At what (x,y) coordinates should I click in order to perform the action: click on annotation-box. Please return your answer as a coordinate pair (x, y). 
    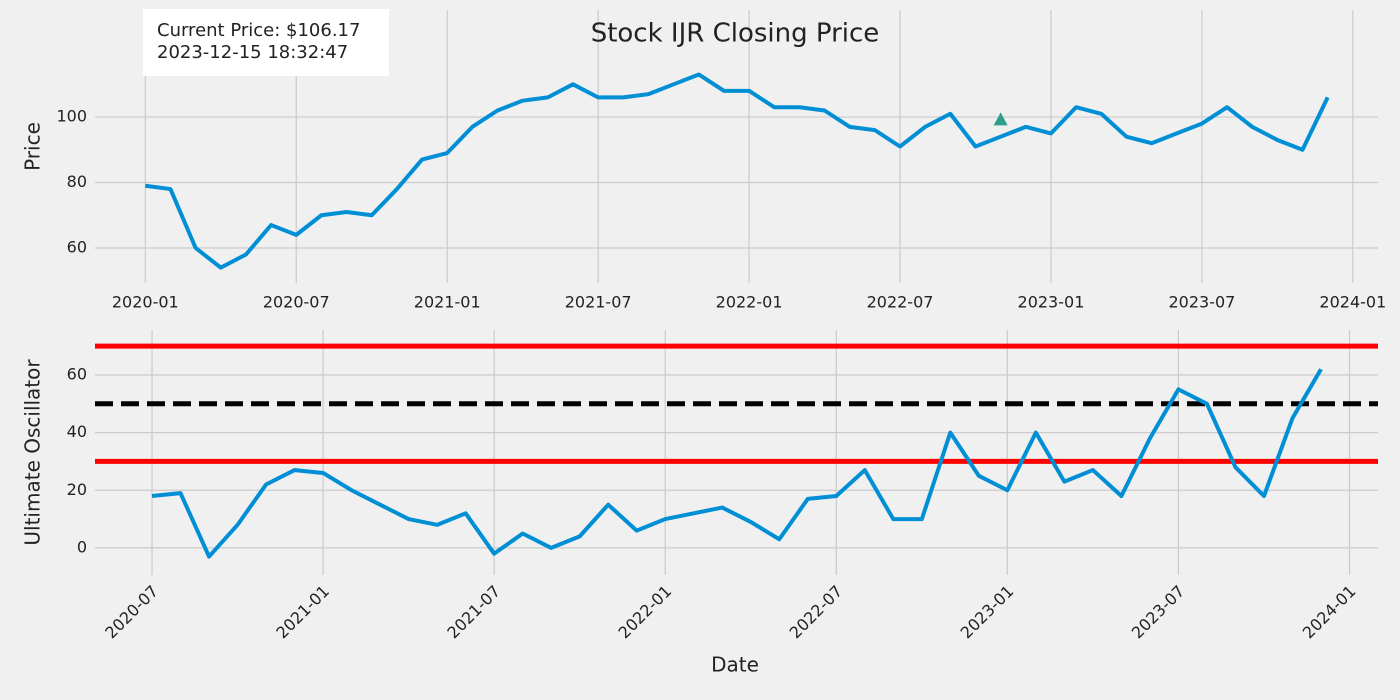
    Looking at the image, I should click on (266, 42).